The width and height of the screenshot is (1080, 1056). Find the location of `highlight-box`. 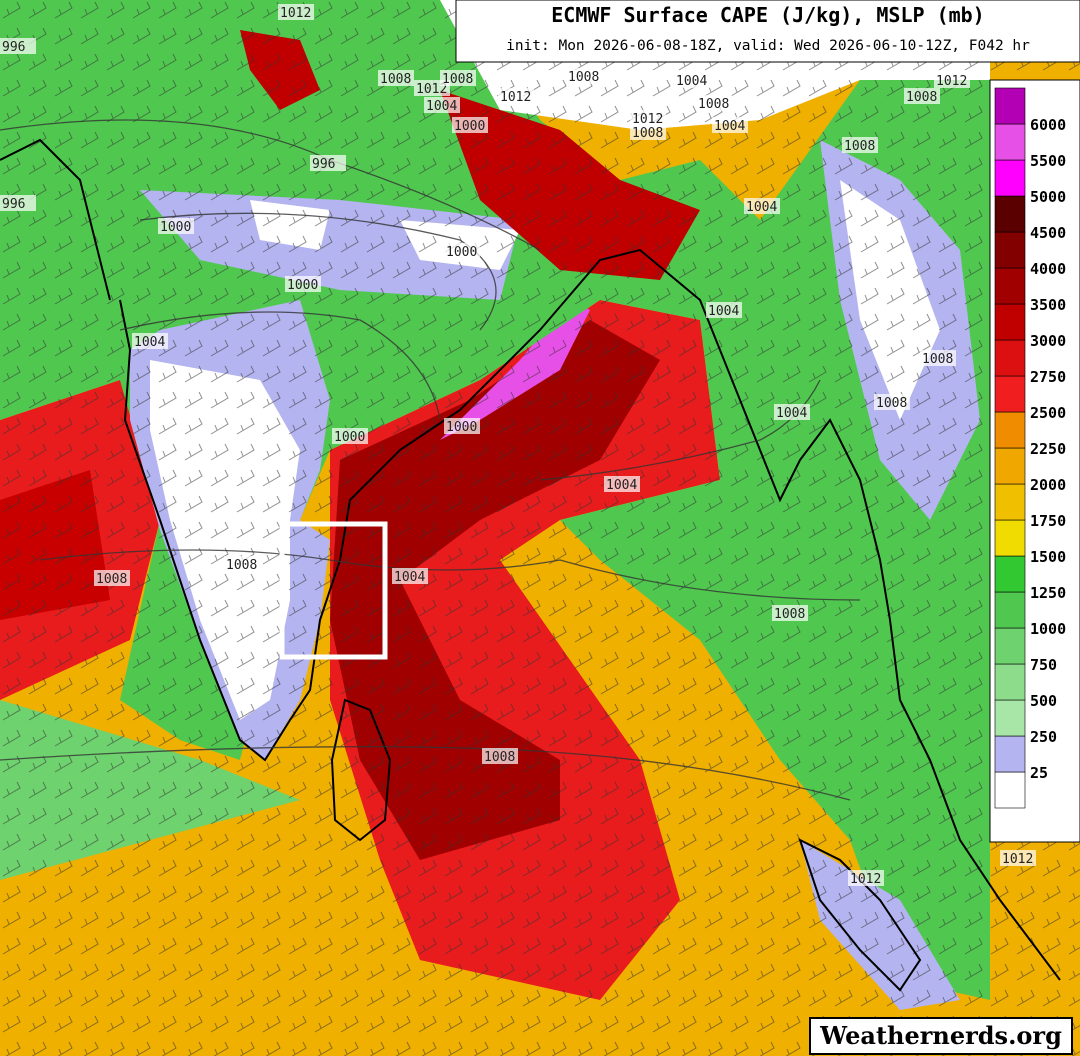

highlight-box is located at coordinates (333, 590).